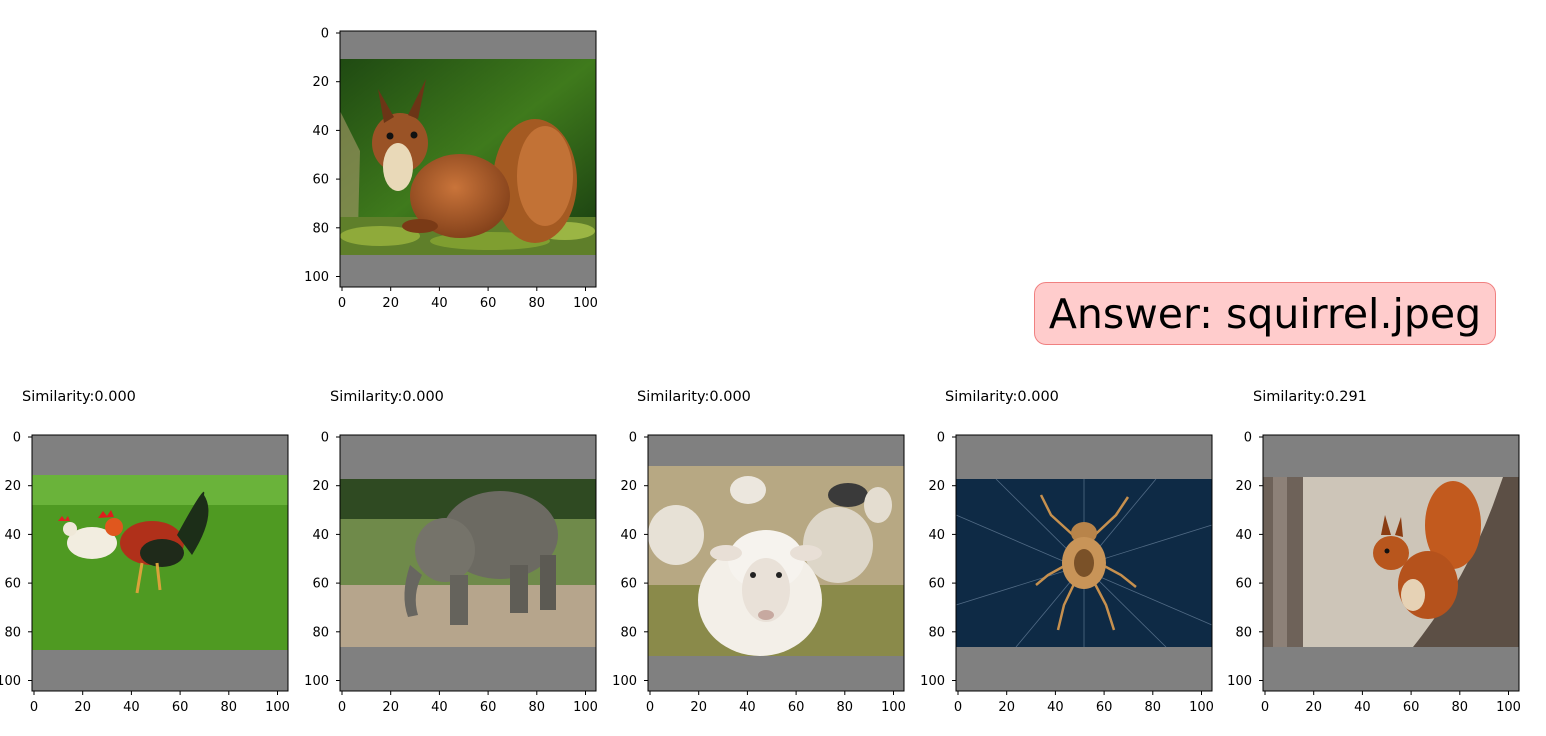  What do you see at coordinates (1310, 397) in the screenshot?
I see `similarity-title-5: Similarity:0.291` at bounding box center [1310, 397].